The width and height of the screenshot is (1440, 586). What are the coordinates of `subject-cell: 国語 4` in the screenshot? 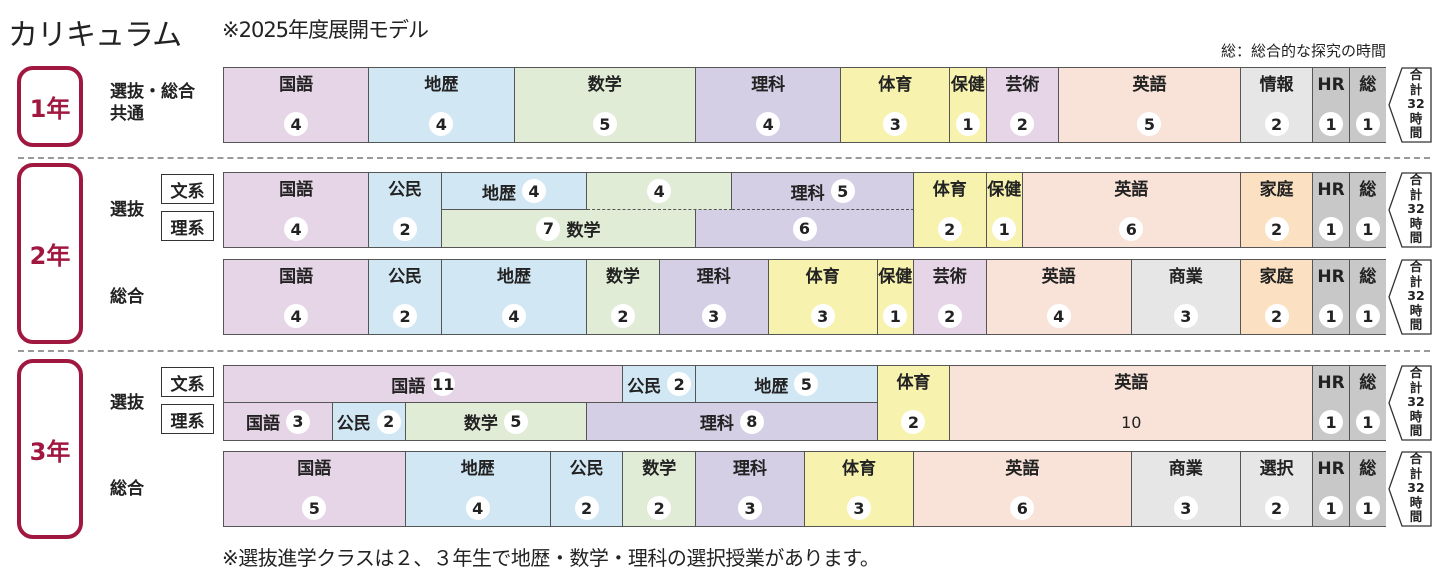 It's located at (297, 297).